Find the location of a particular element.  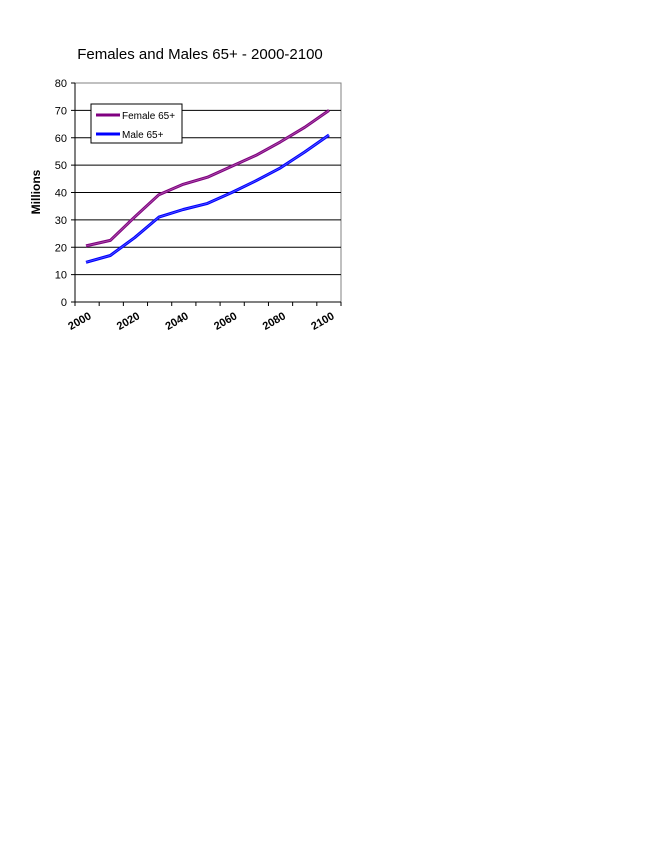

y-tick-label: 30 is located at coordinates (61, 221).